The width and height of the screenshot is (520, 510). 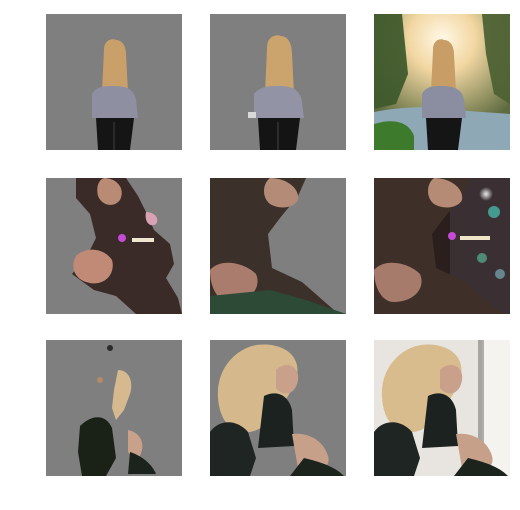 I want to click on tile-r2-c1, so click(x=114, y=246).